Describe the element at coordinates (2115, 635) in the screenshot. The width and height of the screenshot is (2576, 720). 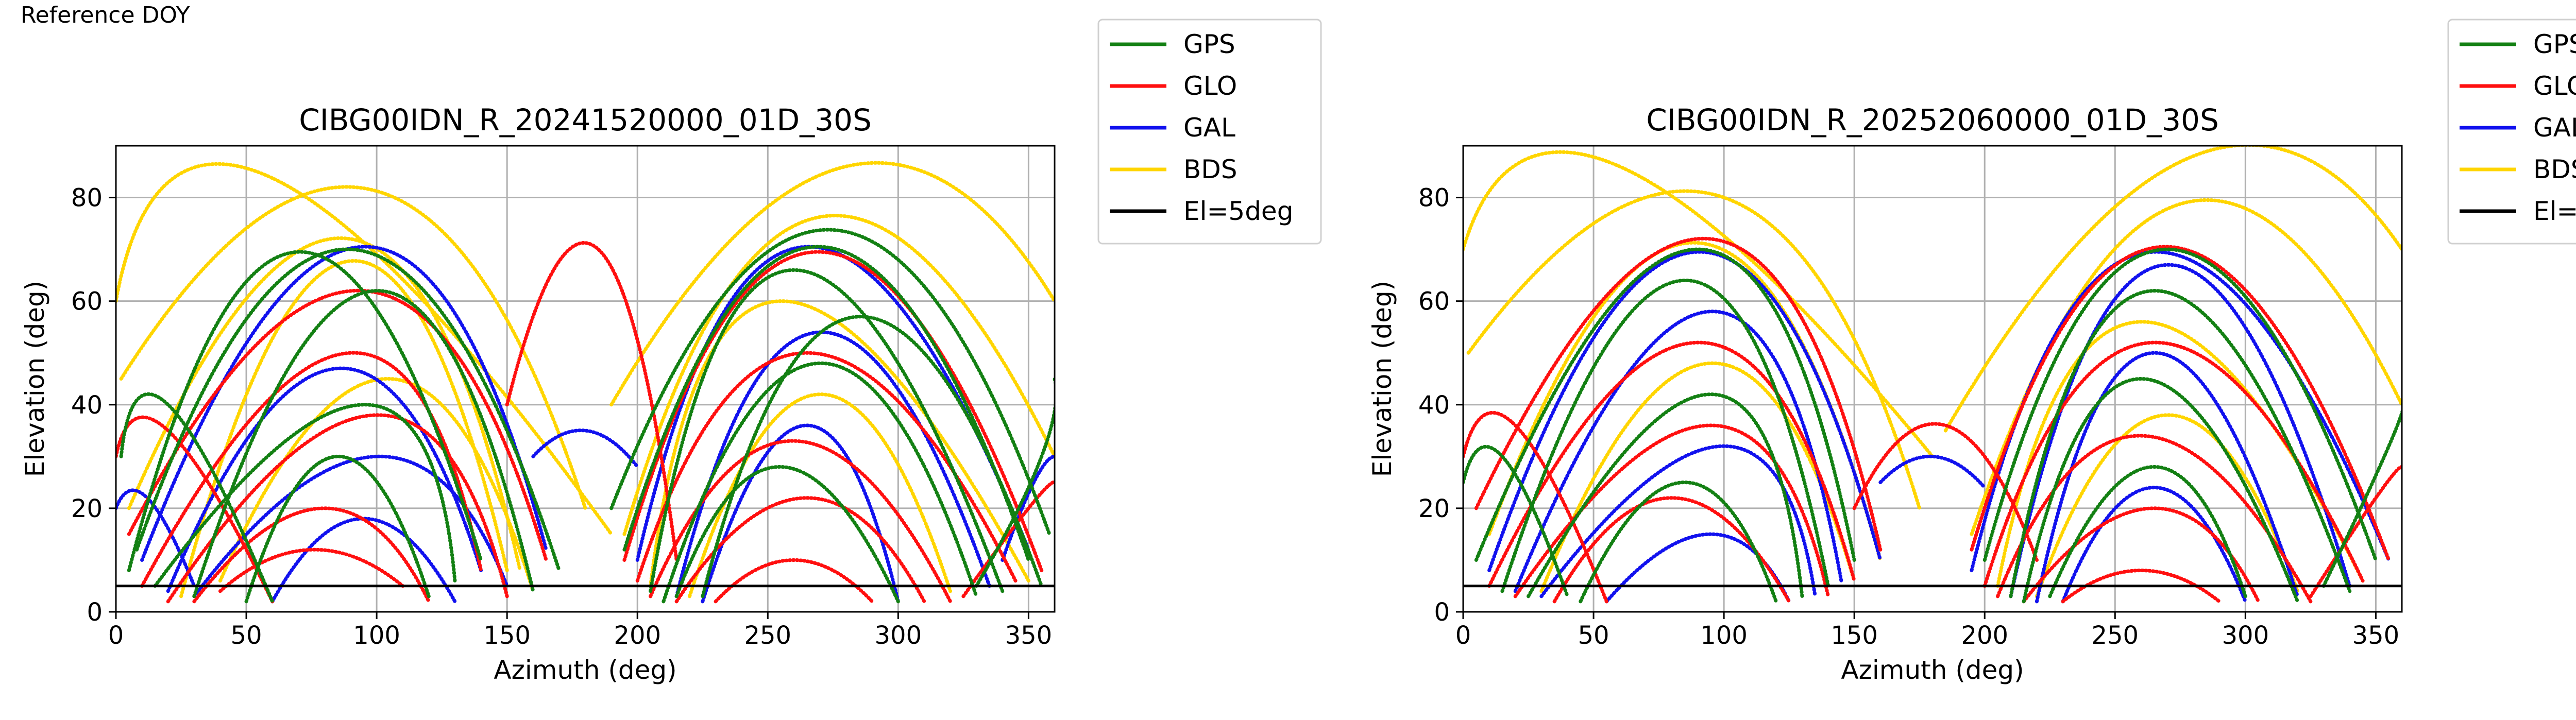
I see `x-tick-label: 250` at that location.